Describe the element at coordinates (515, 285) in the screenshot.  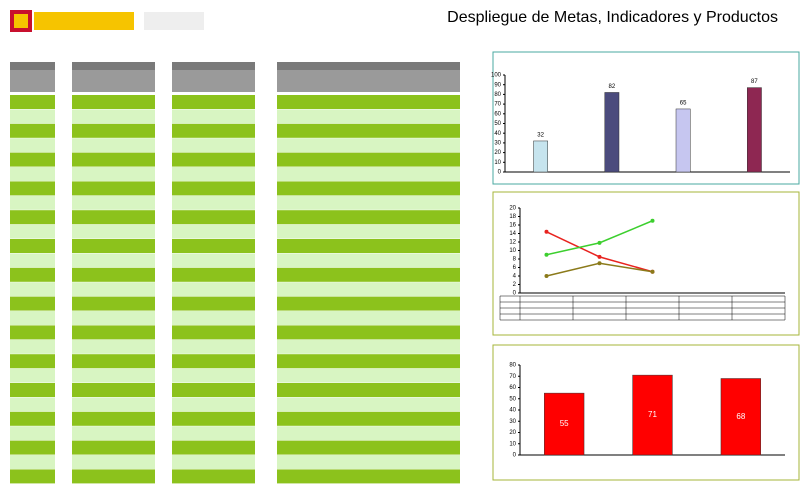
I see `y-tick-label: 2` at that location.